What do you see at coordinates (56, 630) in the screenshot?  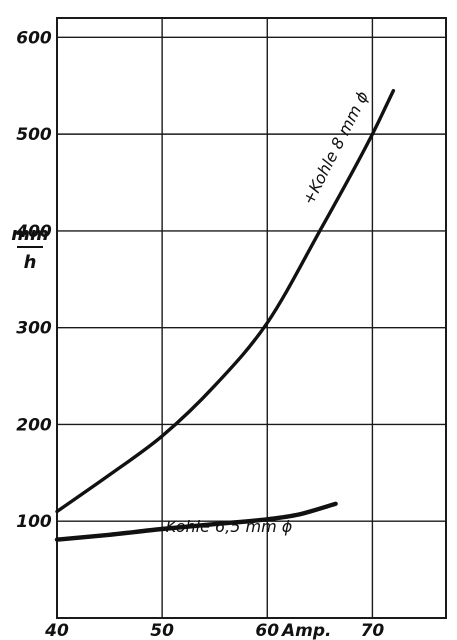 I see `x-tick-label: 40` at bounding box center [56, 630].